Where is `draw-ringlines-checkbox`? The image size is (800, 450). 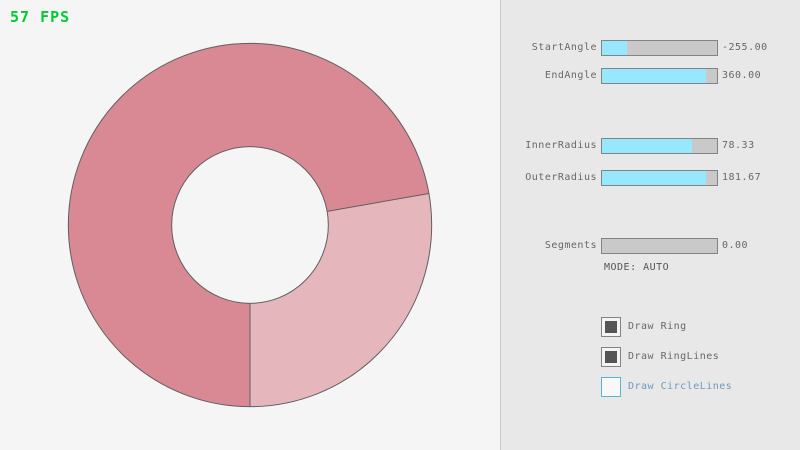 draw-ringlines-checkbox is located at coordinates (611, 357).